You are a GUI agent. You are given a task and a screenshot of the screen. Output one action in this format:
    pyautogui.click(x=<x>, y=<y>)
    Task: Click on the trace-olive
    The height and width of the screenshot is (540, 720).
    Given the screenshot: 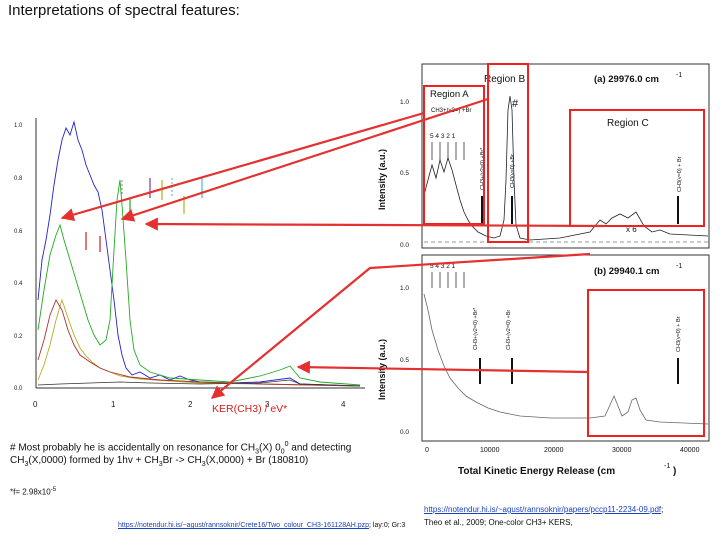 What is the action you would take?
    pyautogui.click(x=199, y=342)
    